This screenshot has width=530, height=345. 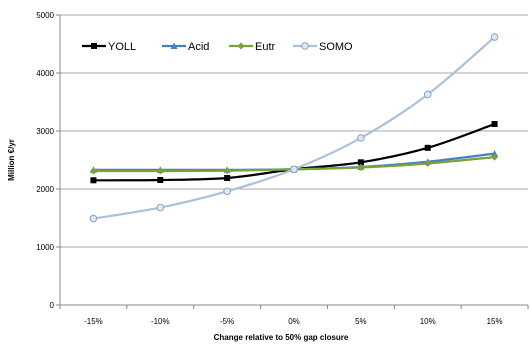 I want to click on x-tick-label: 5%, so click(x=361, y=321).